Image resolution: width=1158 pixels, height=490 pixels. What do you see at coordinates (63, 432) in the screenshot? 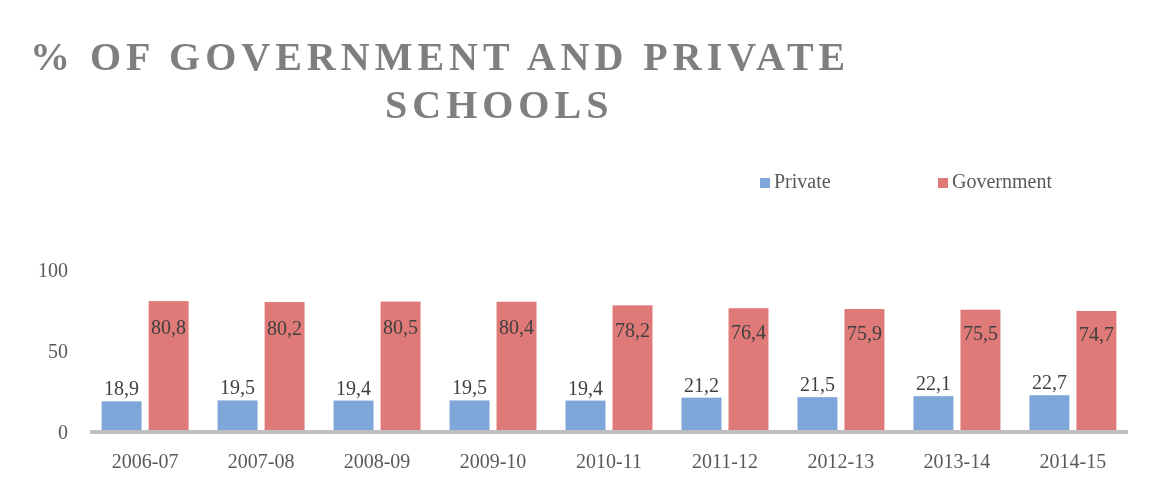
I see `y-tick-label: 0` at bounding box center [63, 432].